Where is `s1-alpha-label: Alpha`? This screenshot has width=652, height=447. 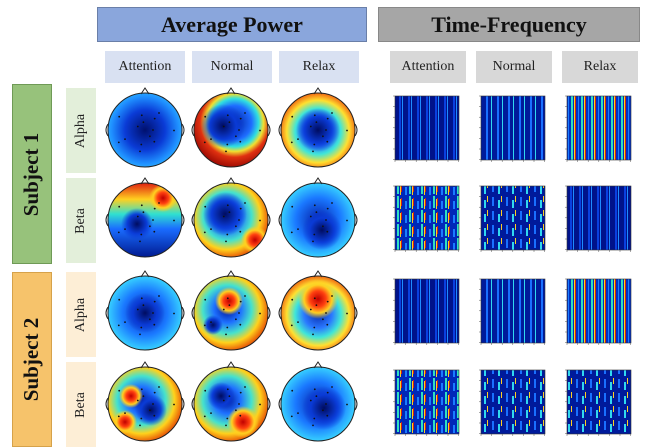 s1-alpha-label: Alpha is located at coordinates (81, 130).